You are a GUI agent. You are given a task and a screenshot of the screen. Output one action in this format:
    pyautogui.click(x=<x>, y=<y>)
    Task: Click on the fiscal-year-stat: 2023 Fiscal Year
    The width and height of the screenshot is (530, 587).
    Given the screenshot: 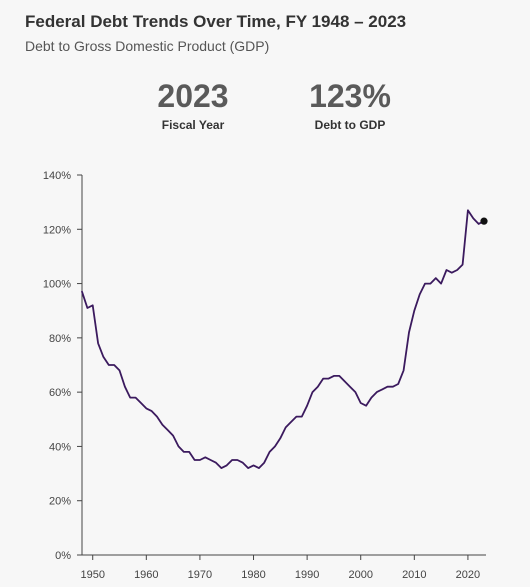 What is the action you would take?
    pyautogui.click(x=193, y=104)
    